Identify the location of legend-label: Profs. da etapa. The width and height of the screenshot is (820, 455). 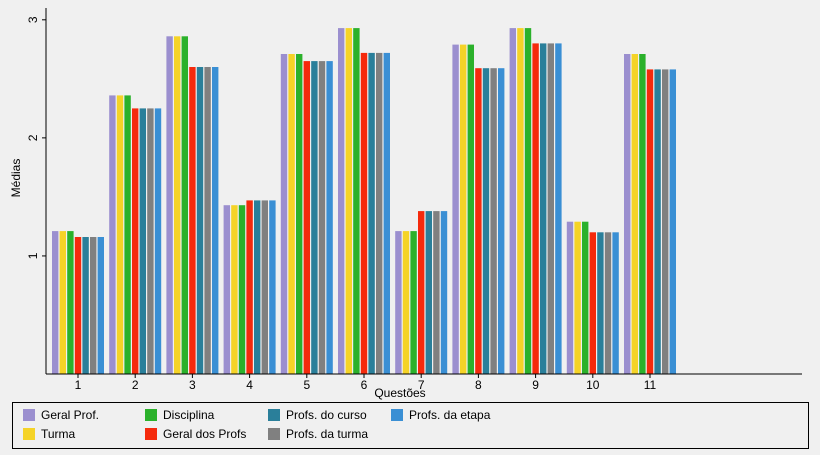
(450, 415).